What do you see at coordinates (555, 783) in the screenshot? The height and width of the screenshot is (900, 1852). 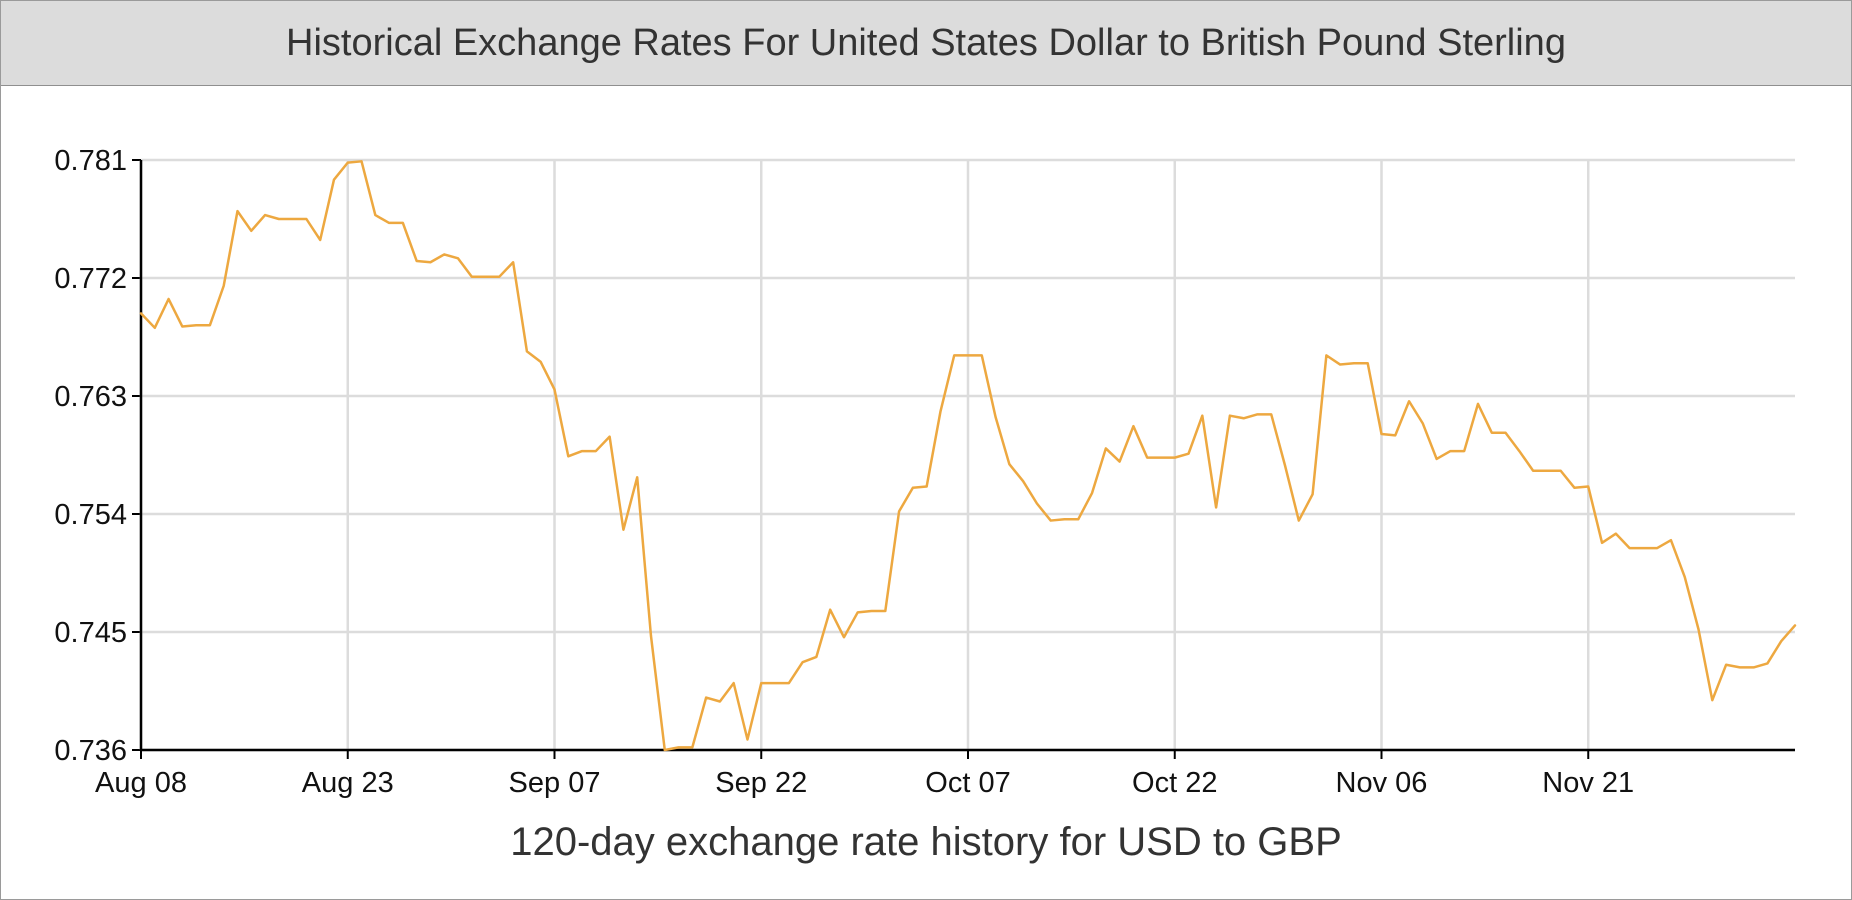 I see `x-tick-label: Sep 07` at bounding box center [555, 783].